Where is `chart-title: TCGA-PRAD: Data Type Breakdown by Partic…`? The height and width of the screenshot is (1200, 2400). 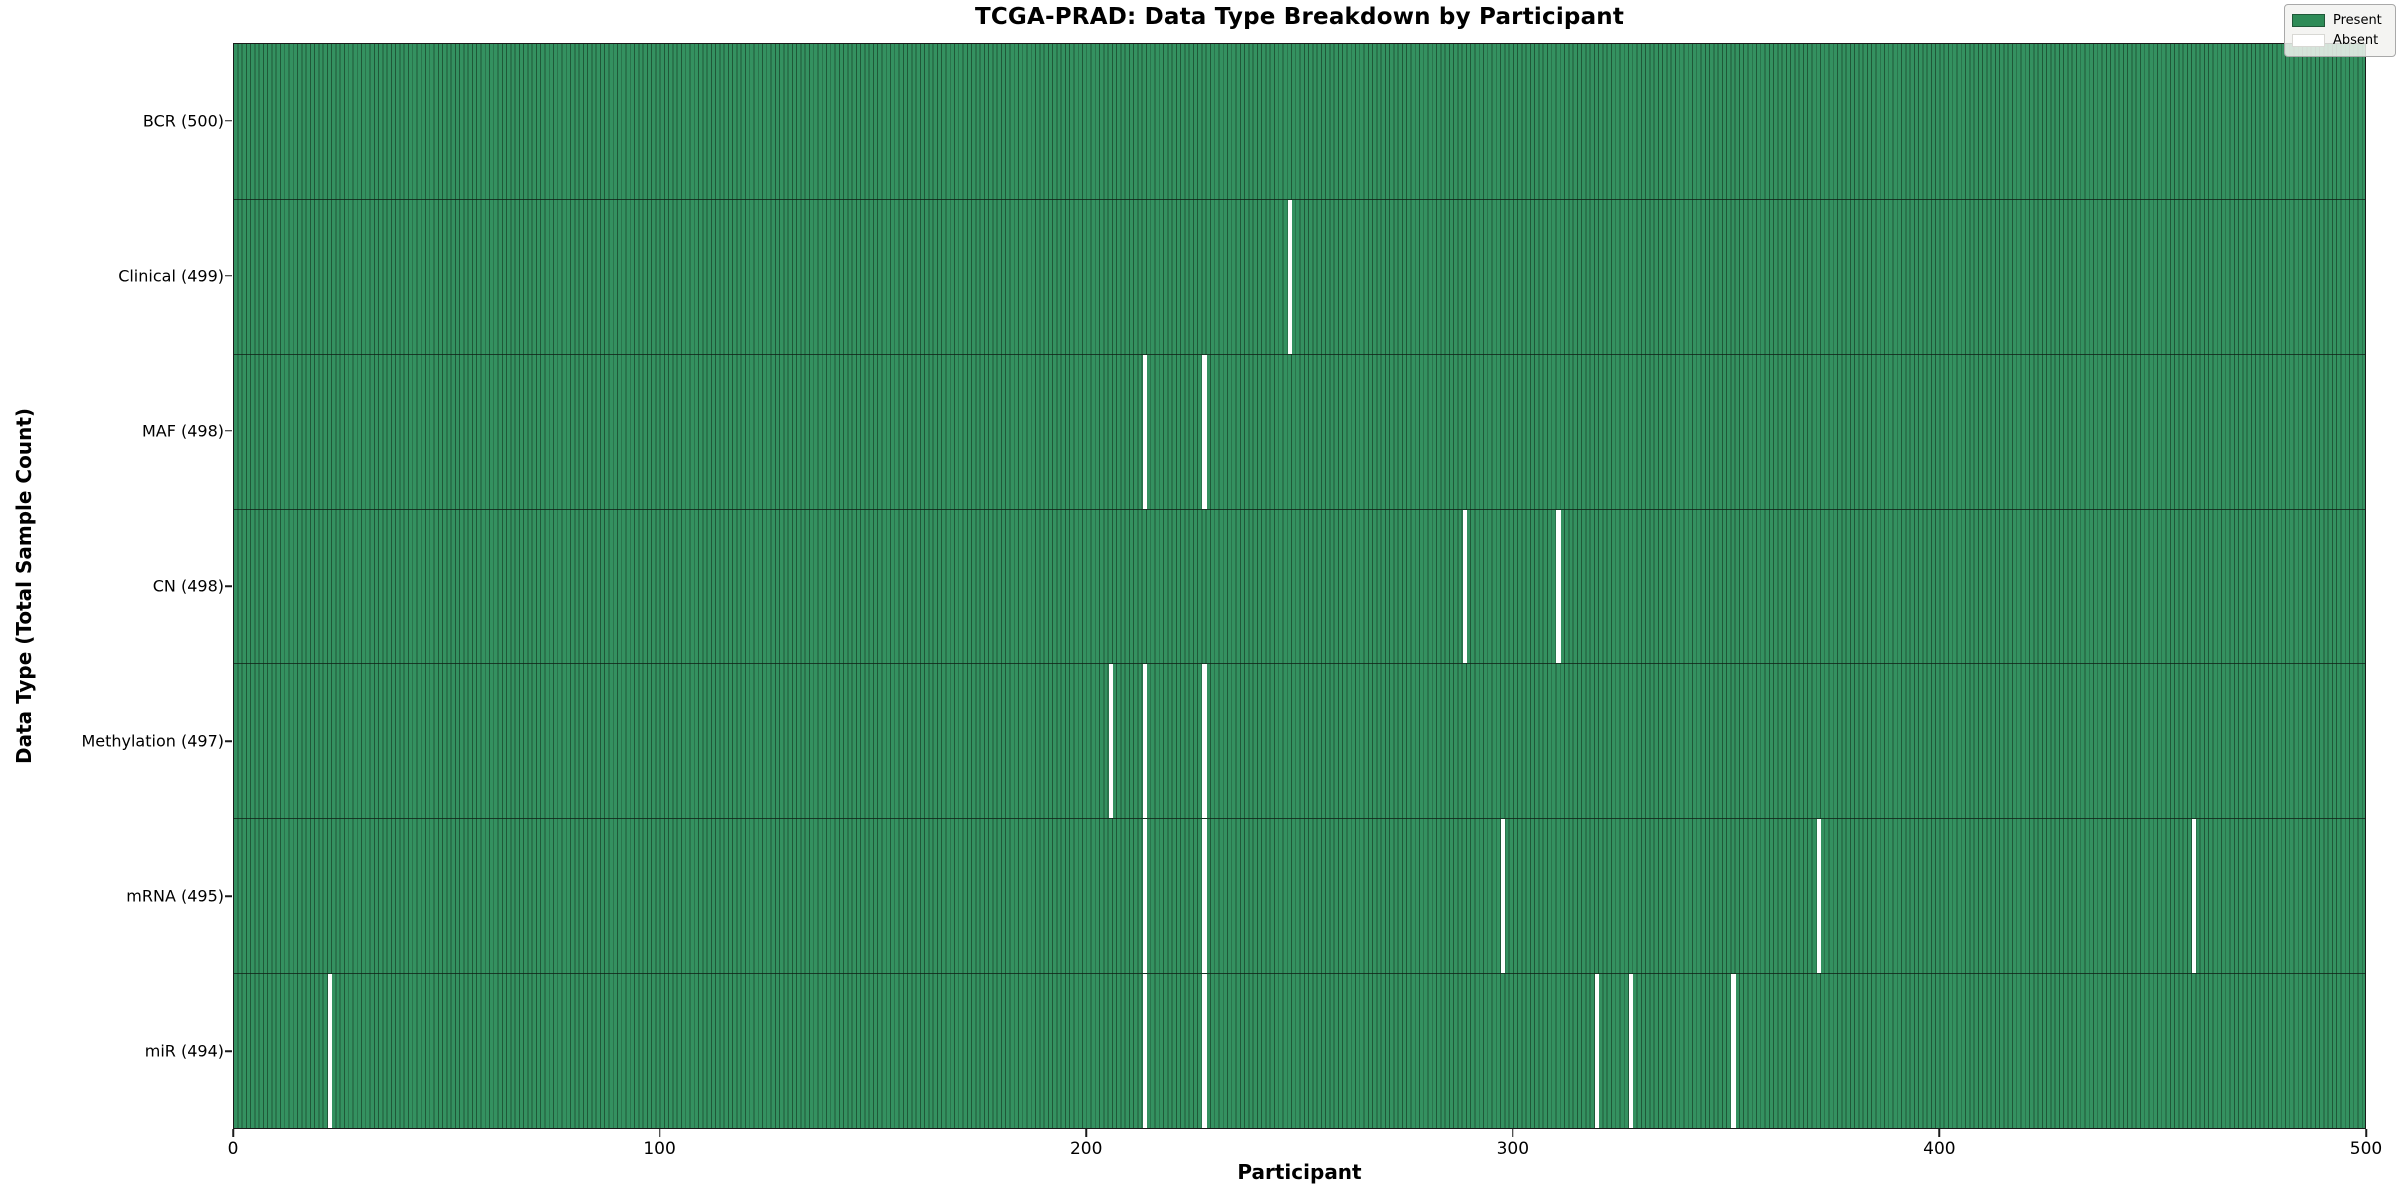 chart-title: TCGA-PRAD: Data Type Breakdown by Partic… is located at coordinates (1299, 17).